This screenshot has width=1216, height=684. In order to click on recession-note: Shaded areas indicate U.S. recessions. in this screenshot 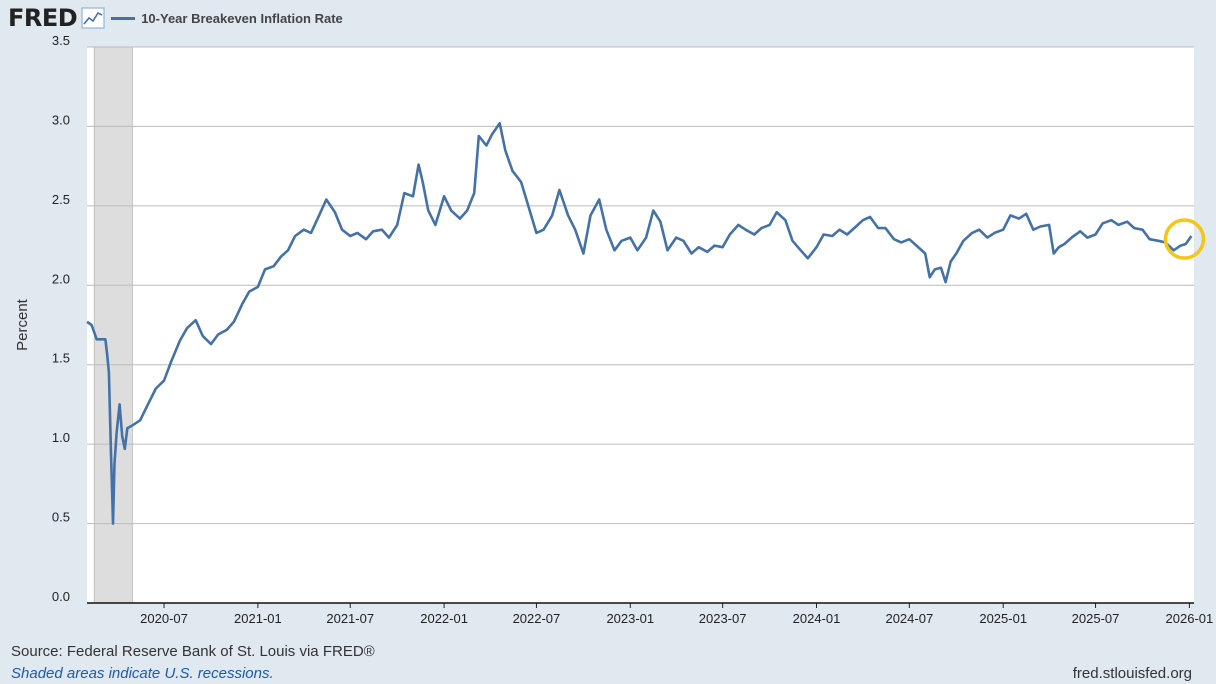, I will do `click(142, 673)`.